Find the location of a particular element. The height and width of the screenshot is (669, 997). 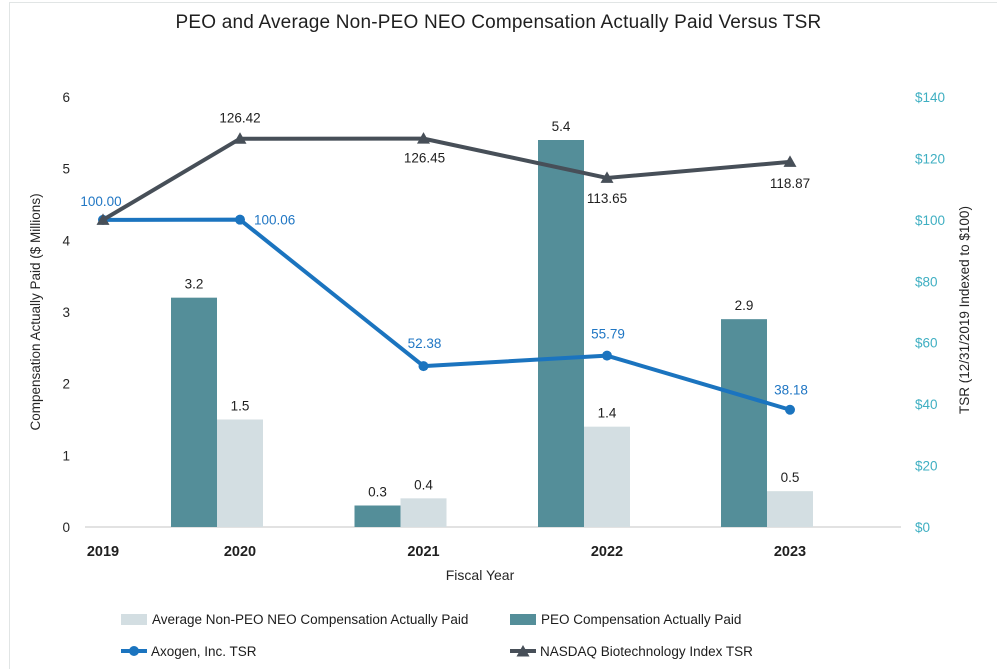

bar-2021-s0 is located at coordinates (377, 516).